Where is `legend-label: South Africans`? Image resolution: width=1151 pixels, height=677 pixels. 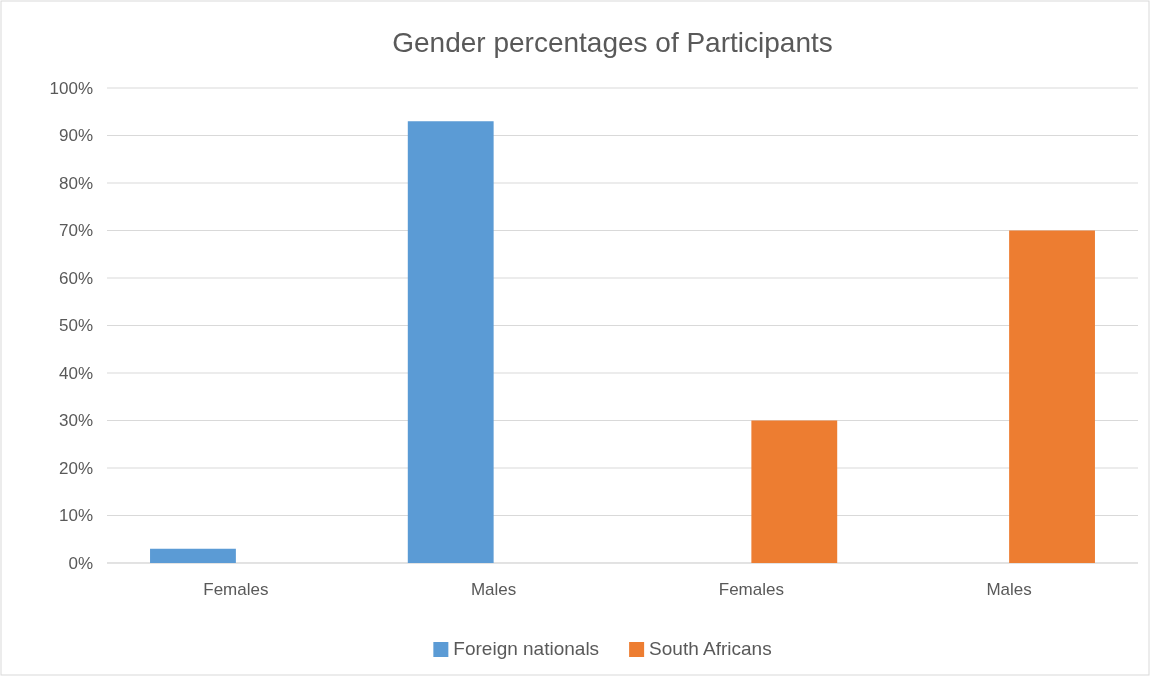
legend-label: South Africans is located at coordinates (710, 648).